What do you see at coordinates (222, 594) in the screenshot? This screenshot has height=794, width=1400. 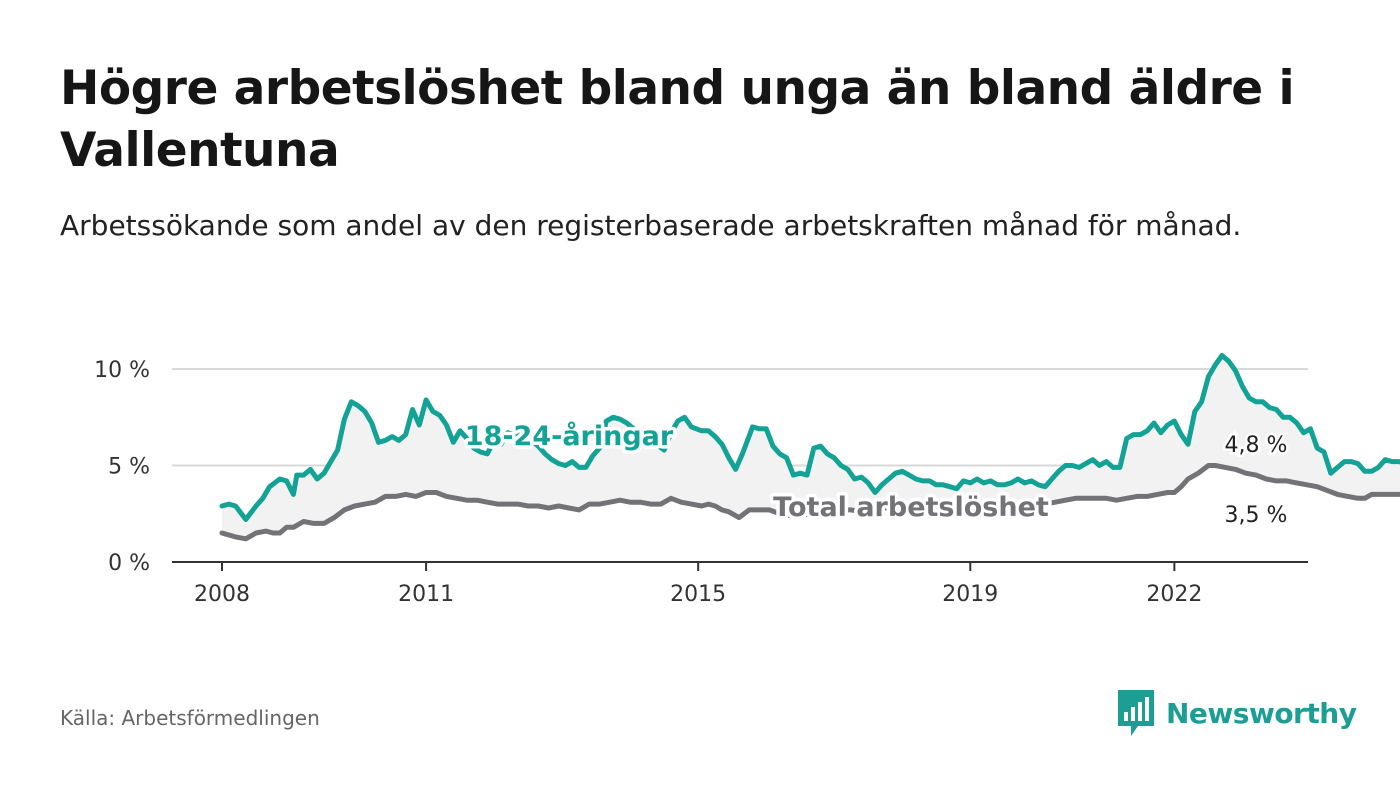 I see `x-tick-label: 2008` at bounding box center [222, 594].